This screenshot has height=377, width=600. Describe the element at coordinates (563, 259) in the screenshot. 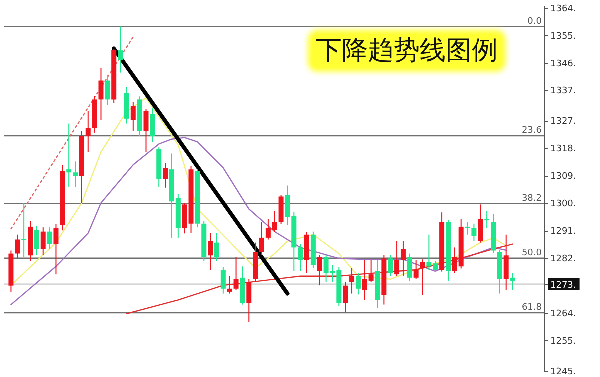

I see `y-tick-label: 1282.` at that location.